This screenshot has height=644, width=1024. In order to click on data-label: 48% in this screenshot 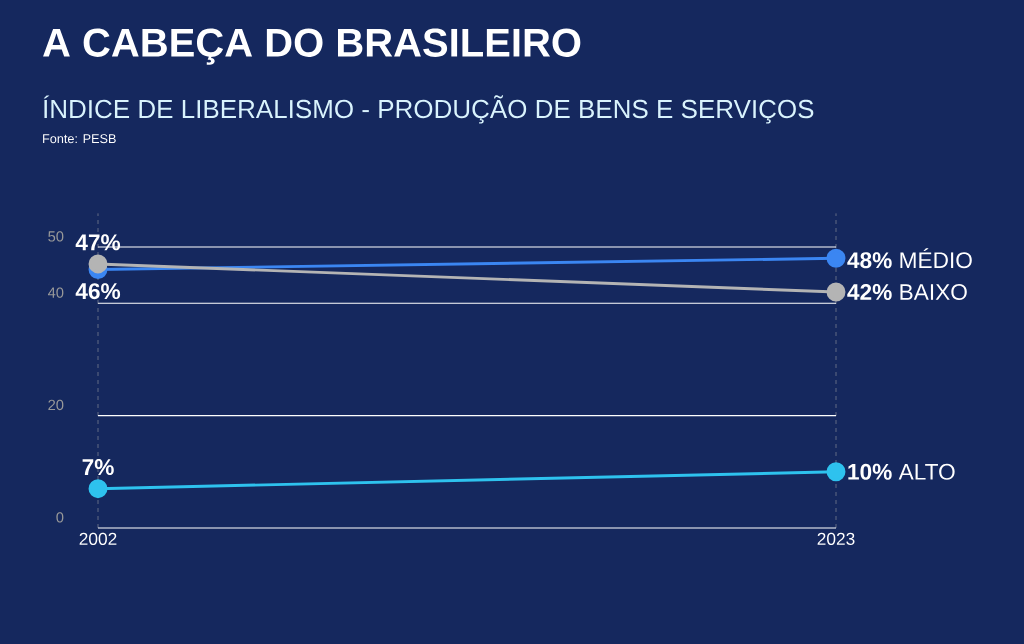, I will do `click(869, 260)`.